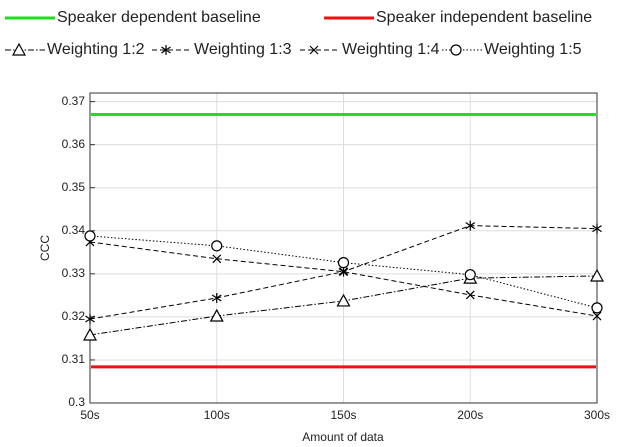 This screenshot has height=447, width=625. What do you see at coordinates (74, 144) in the screenshot?
I see `y-tick-label: 0.36` at bounding box center [74, 144].